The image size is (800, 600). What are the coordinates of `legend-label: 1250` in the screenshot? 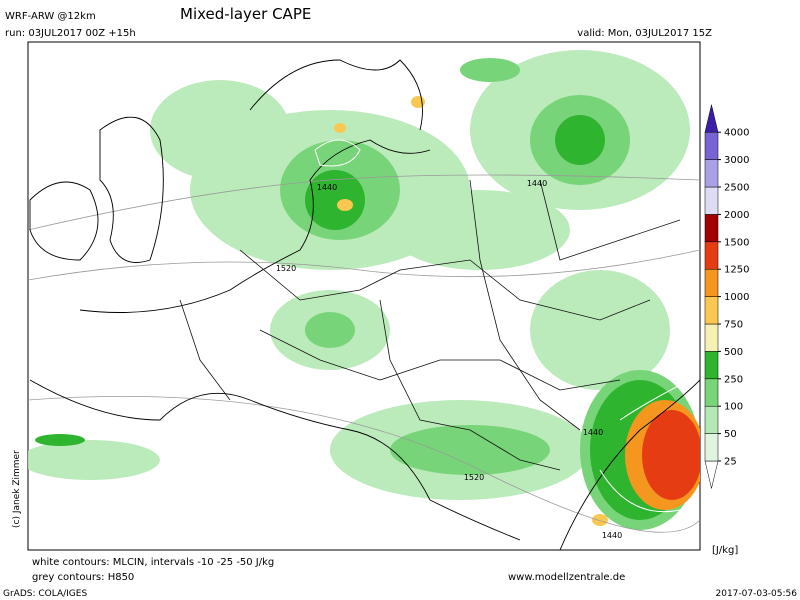 It's located at (736, 270).